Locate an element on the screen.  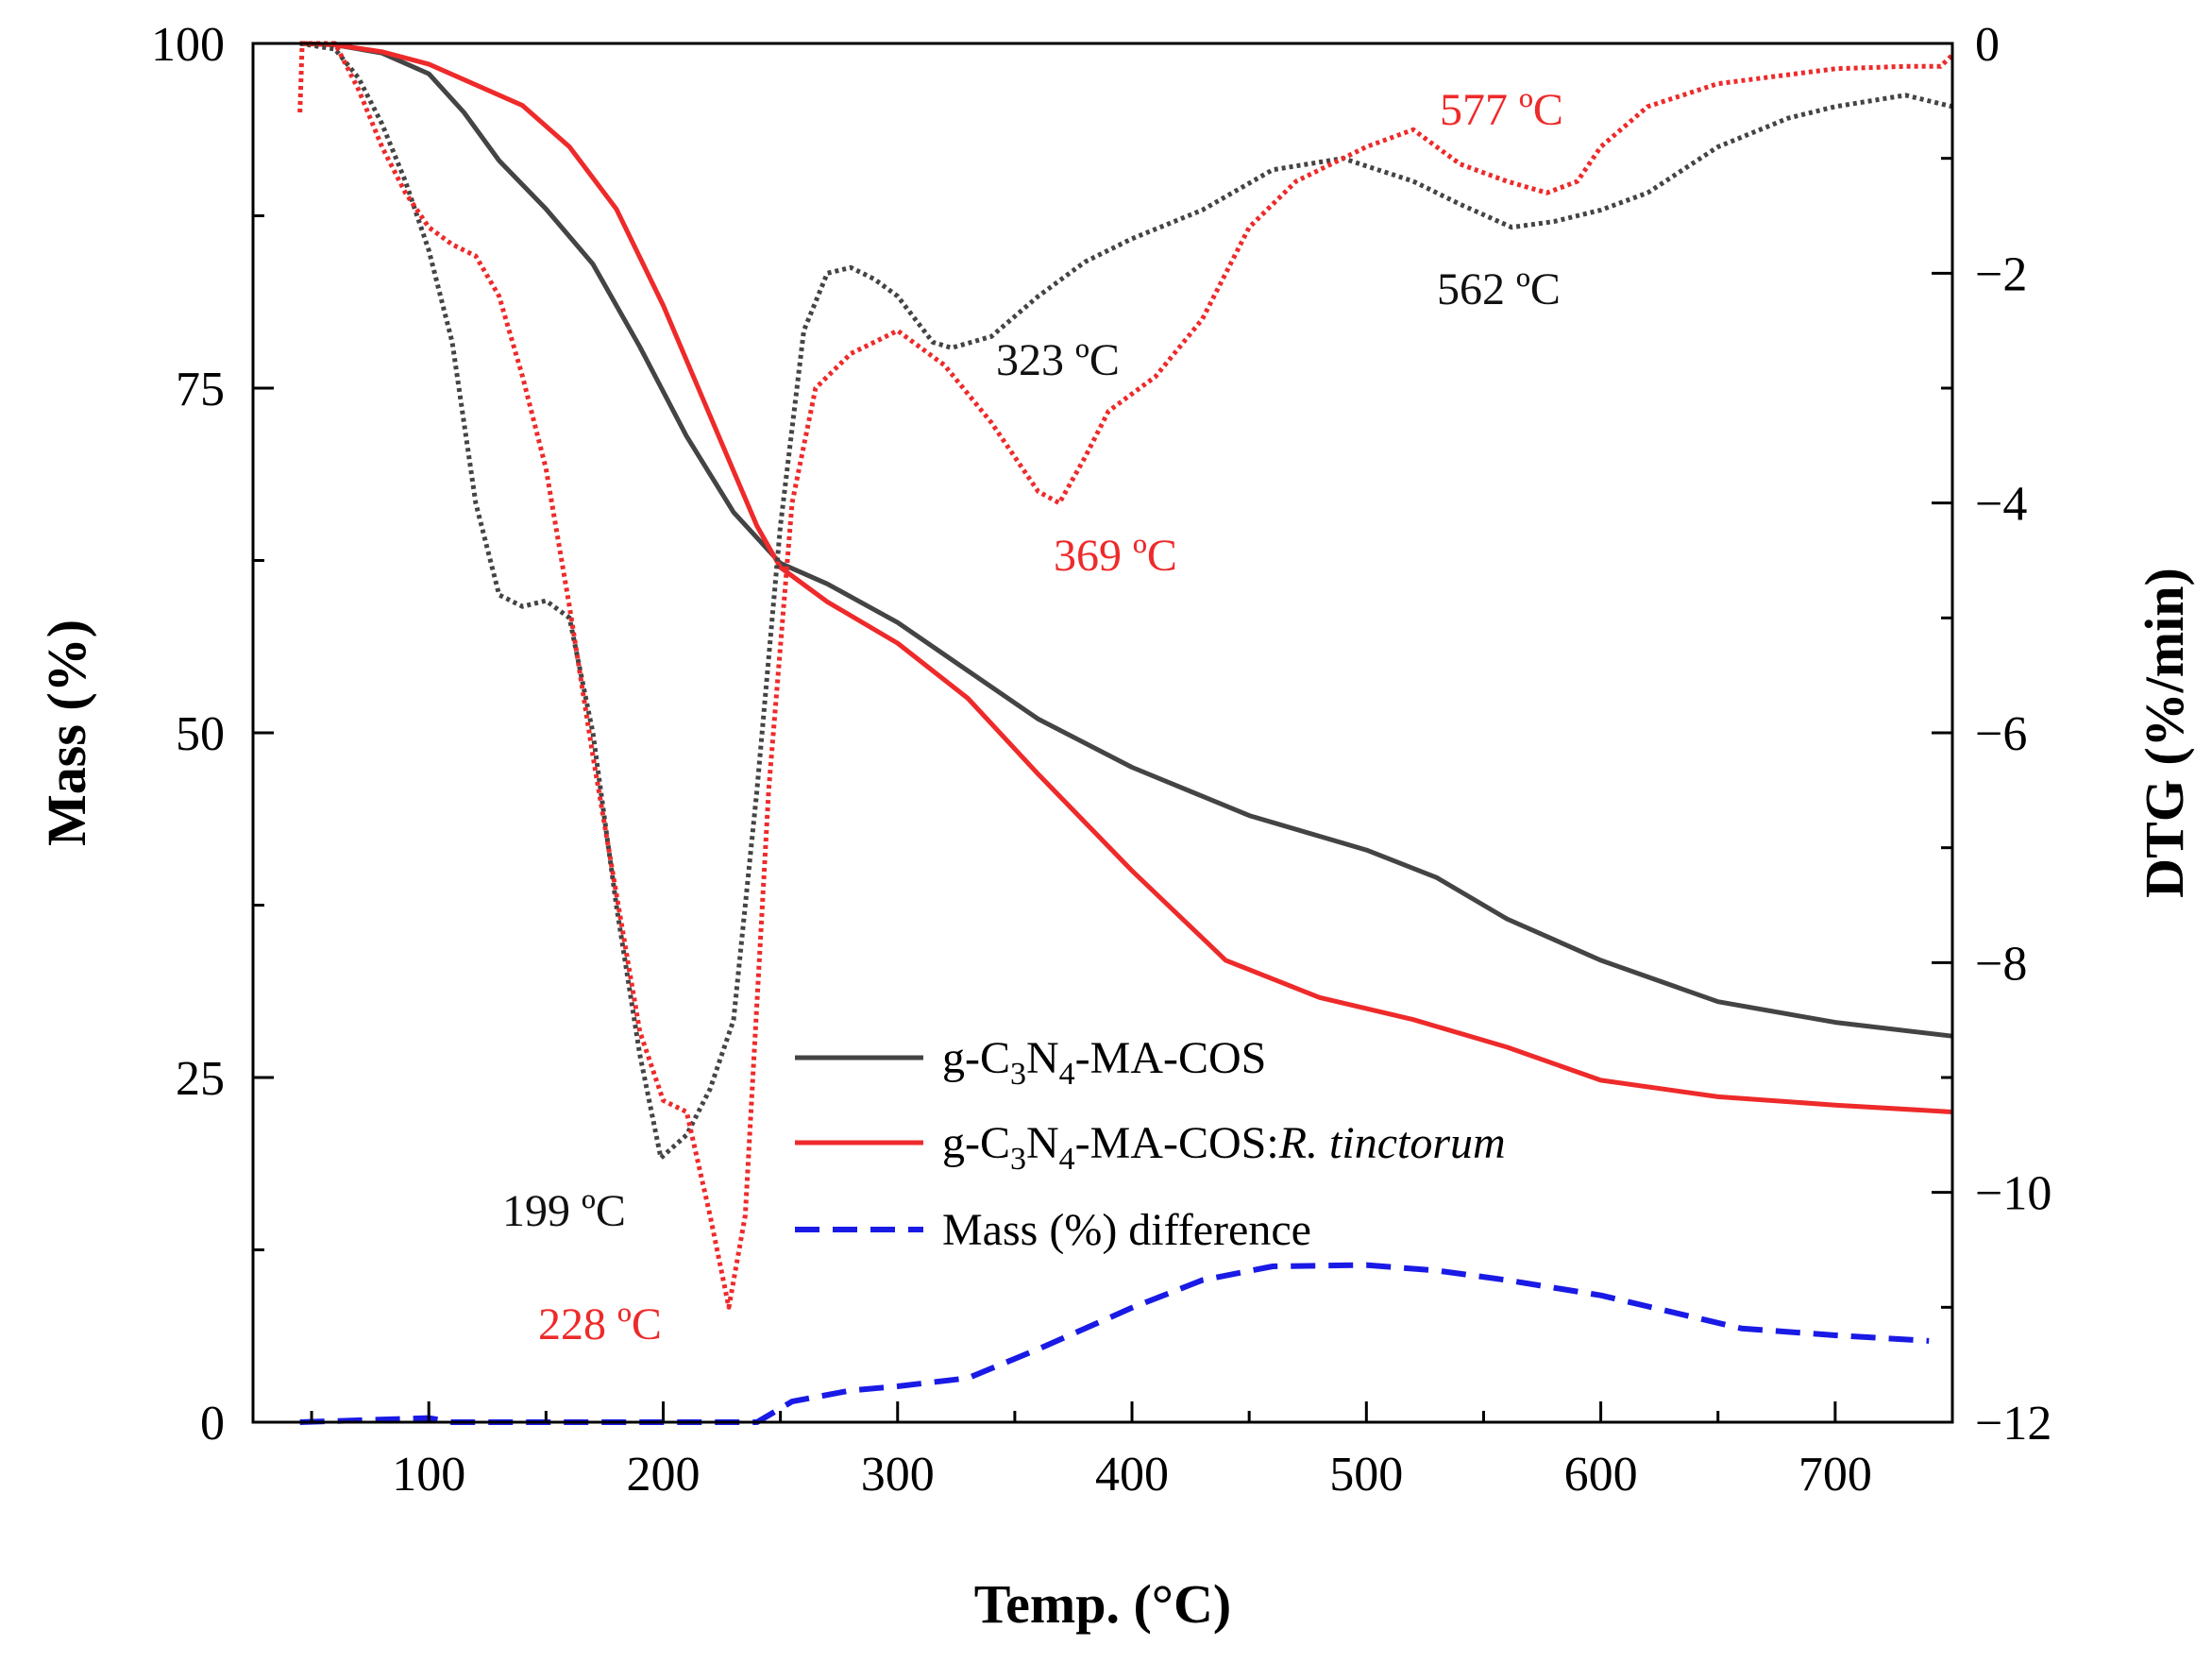
y-right-tick-label: 0 is located at coordinates (1987, 45).